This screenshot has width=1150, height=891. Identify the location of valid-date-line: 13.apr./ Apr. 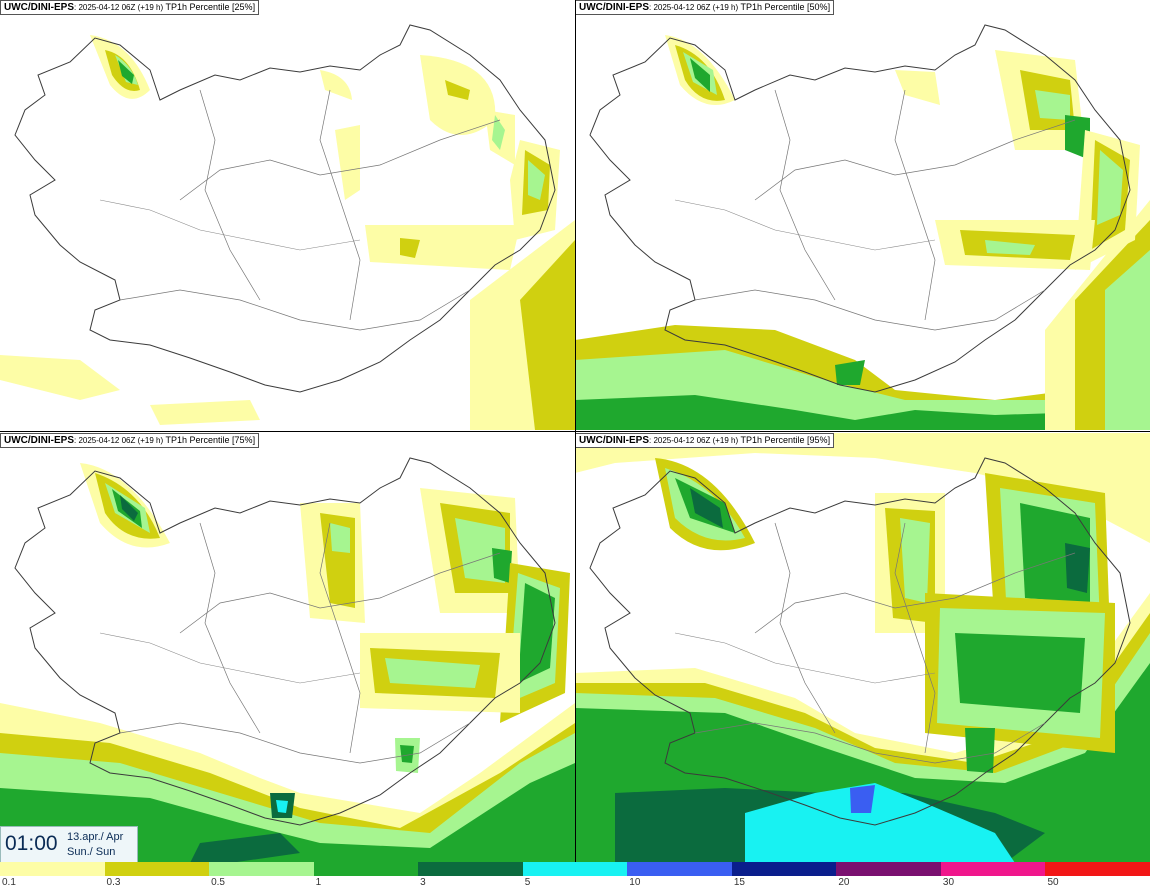
(95, 837).